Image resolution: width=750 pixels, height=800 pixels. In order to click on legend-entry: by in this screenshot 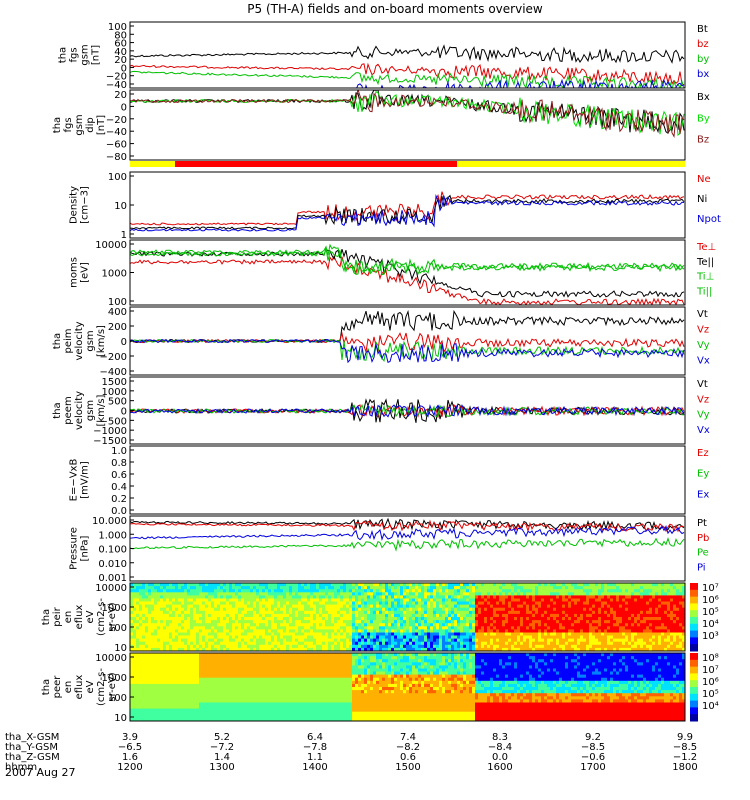, I will do `click(703, 59)`.